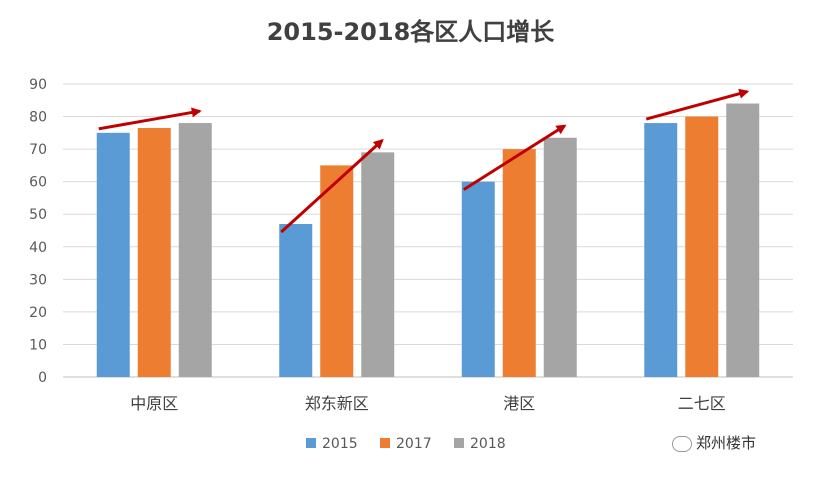  Describe the element at coordinates (428, 403) in the screenshot. I see `category-labels: 中原区 郑东新区 港区 二七区` at that location.